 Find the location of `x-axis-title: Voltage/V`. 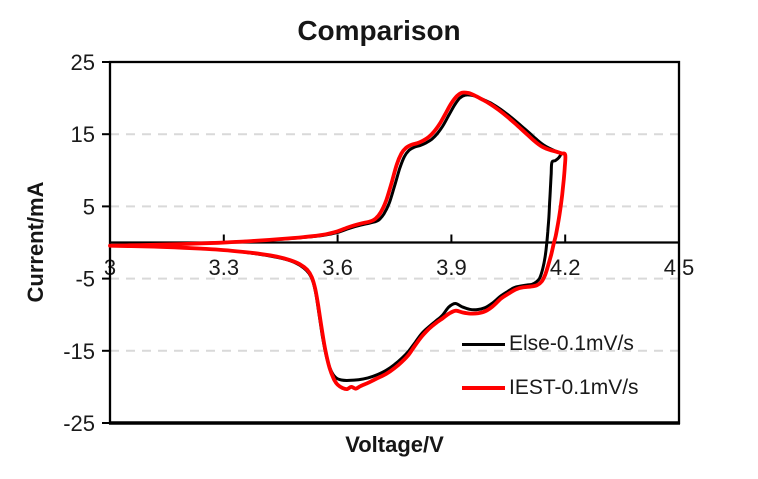

x-axis-title: Voltage/V is located at coordinates (394, 444).